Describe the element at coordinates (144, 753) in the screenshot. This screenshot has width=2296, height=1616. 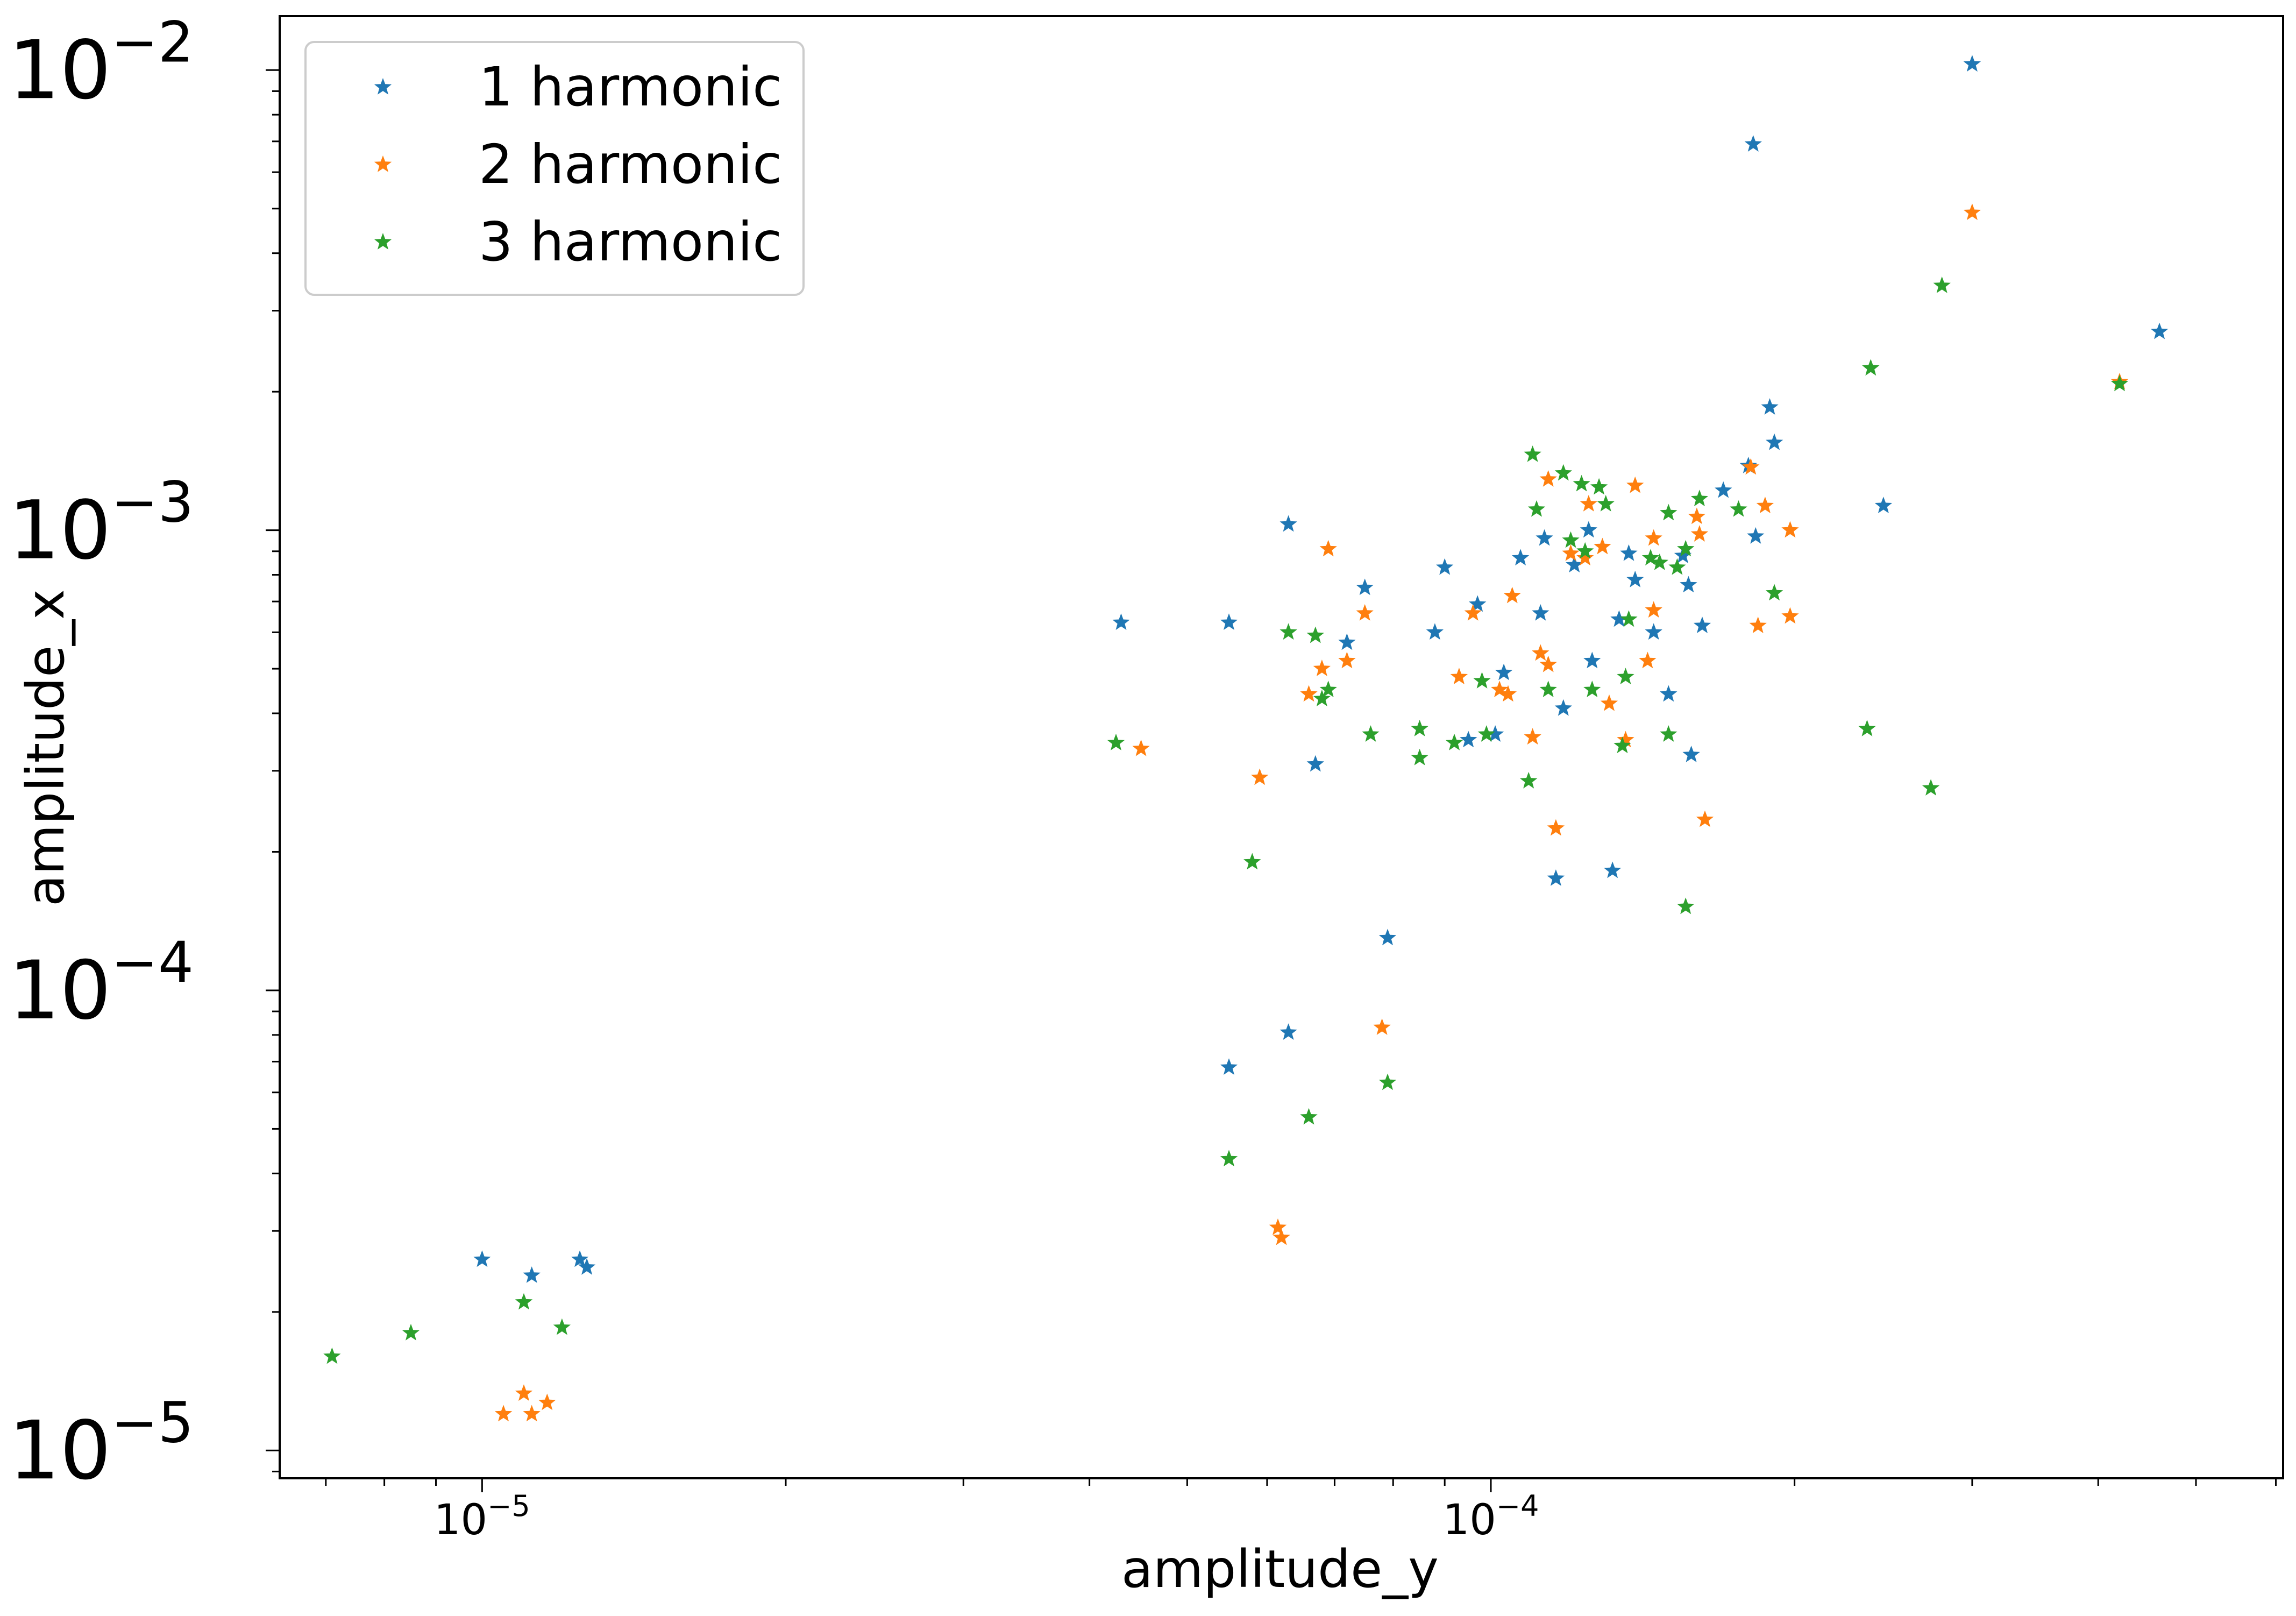
I see `y-ticks: 10⁻² 10⁻³ 10⁻⁴ 10⁻⁵` at that location.